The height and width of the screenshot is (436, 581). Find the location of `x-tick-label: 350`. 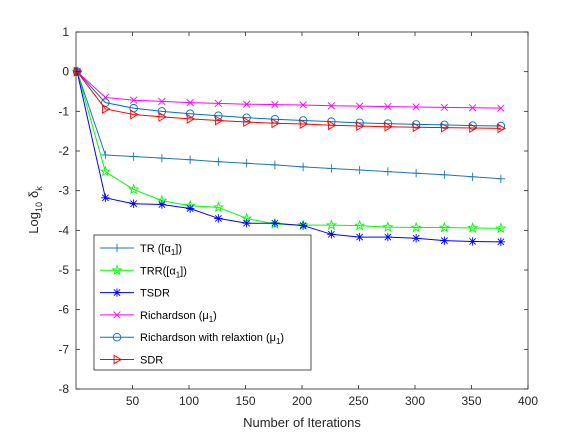

x-tick-label: 350 is located at coordinates (471, 401).